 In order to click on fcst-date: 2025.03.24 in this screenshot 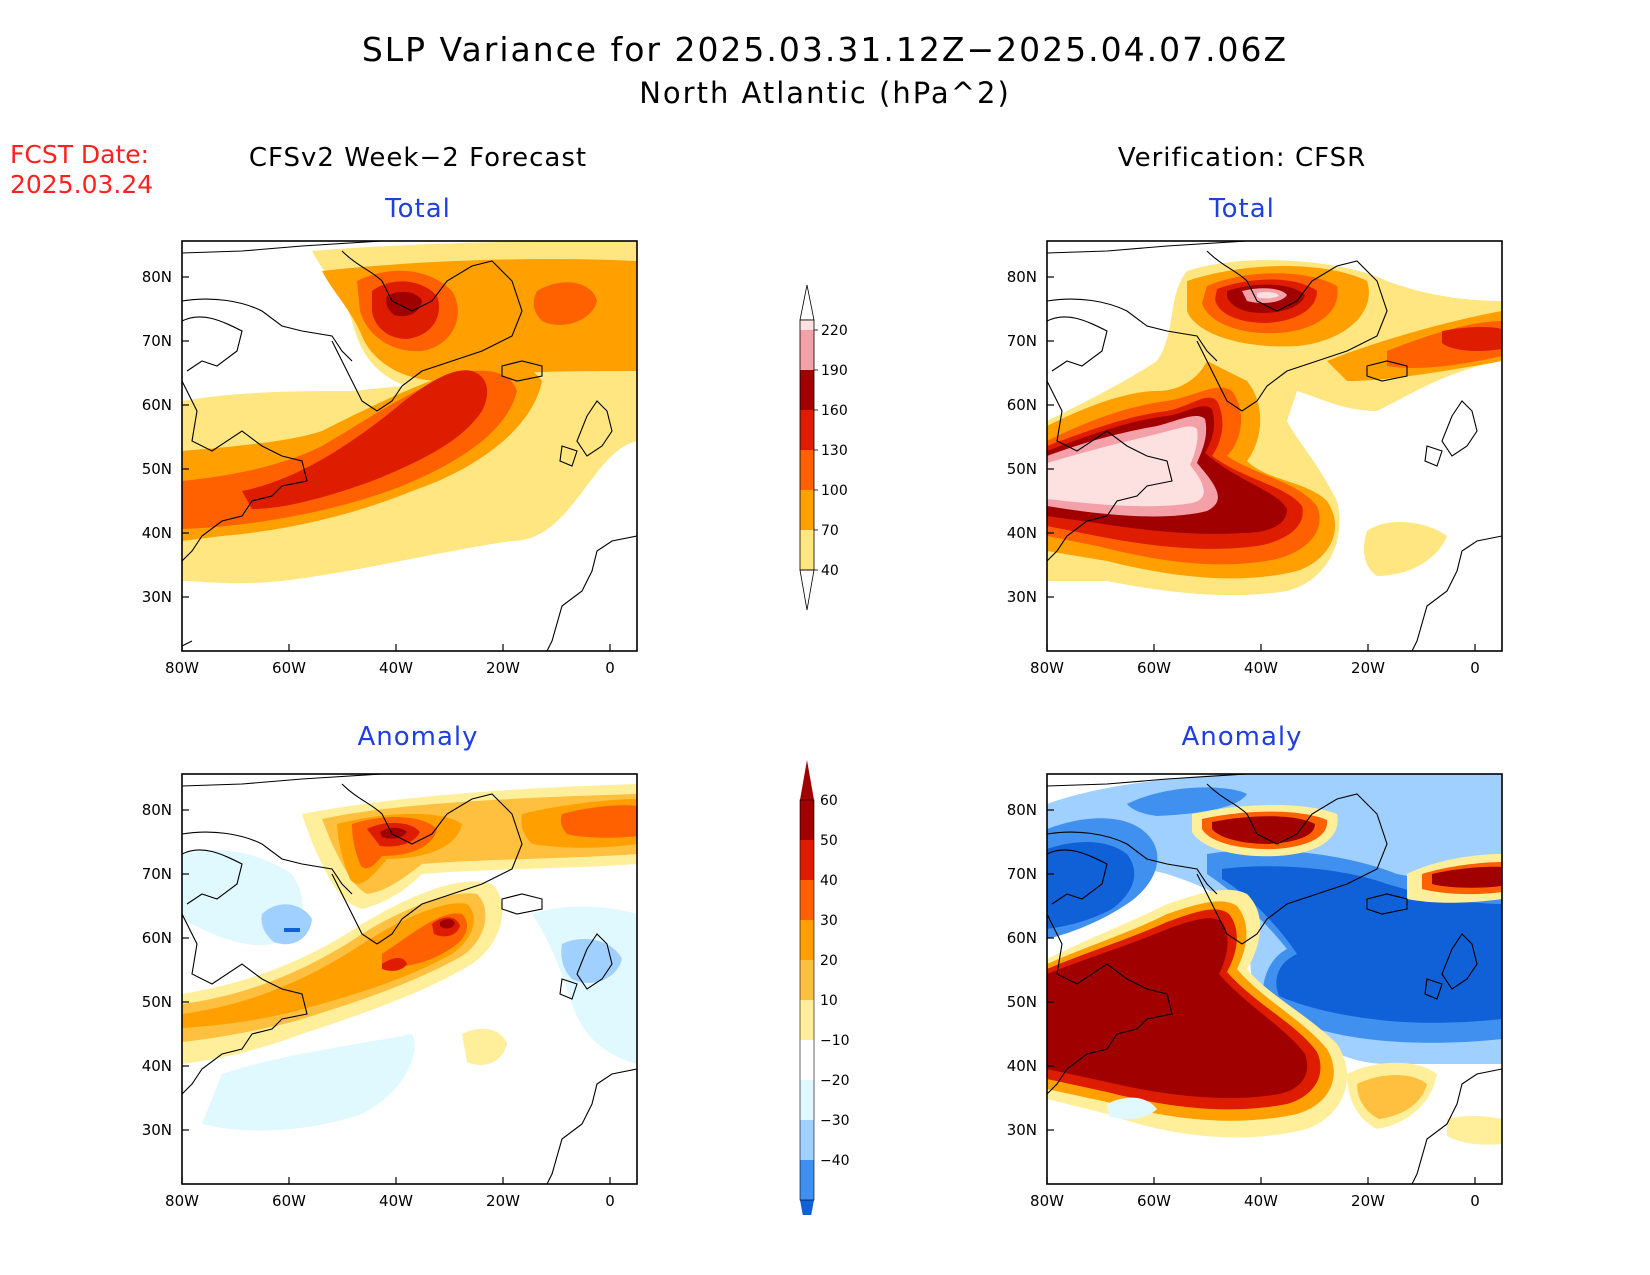, I will do `click(82, 184)`.